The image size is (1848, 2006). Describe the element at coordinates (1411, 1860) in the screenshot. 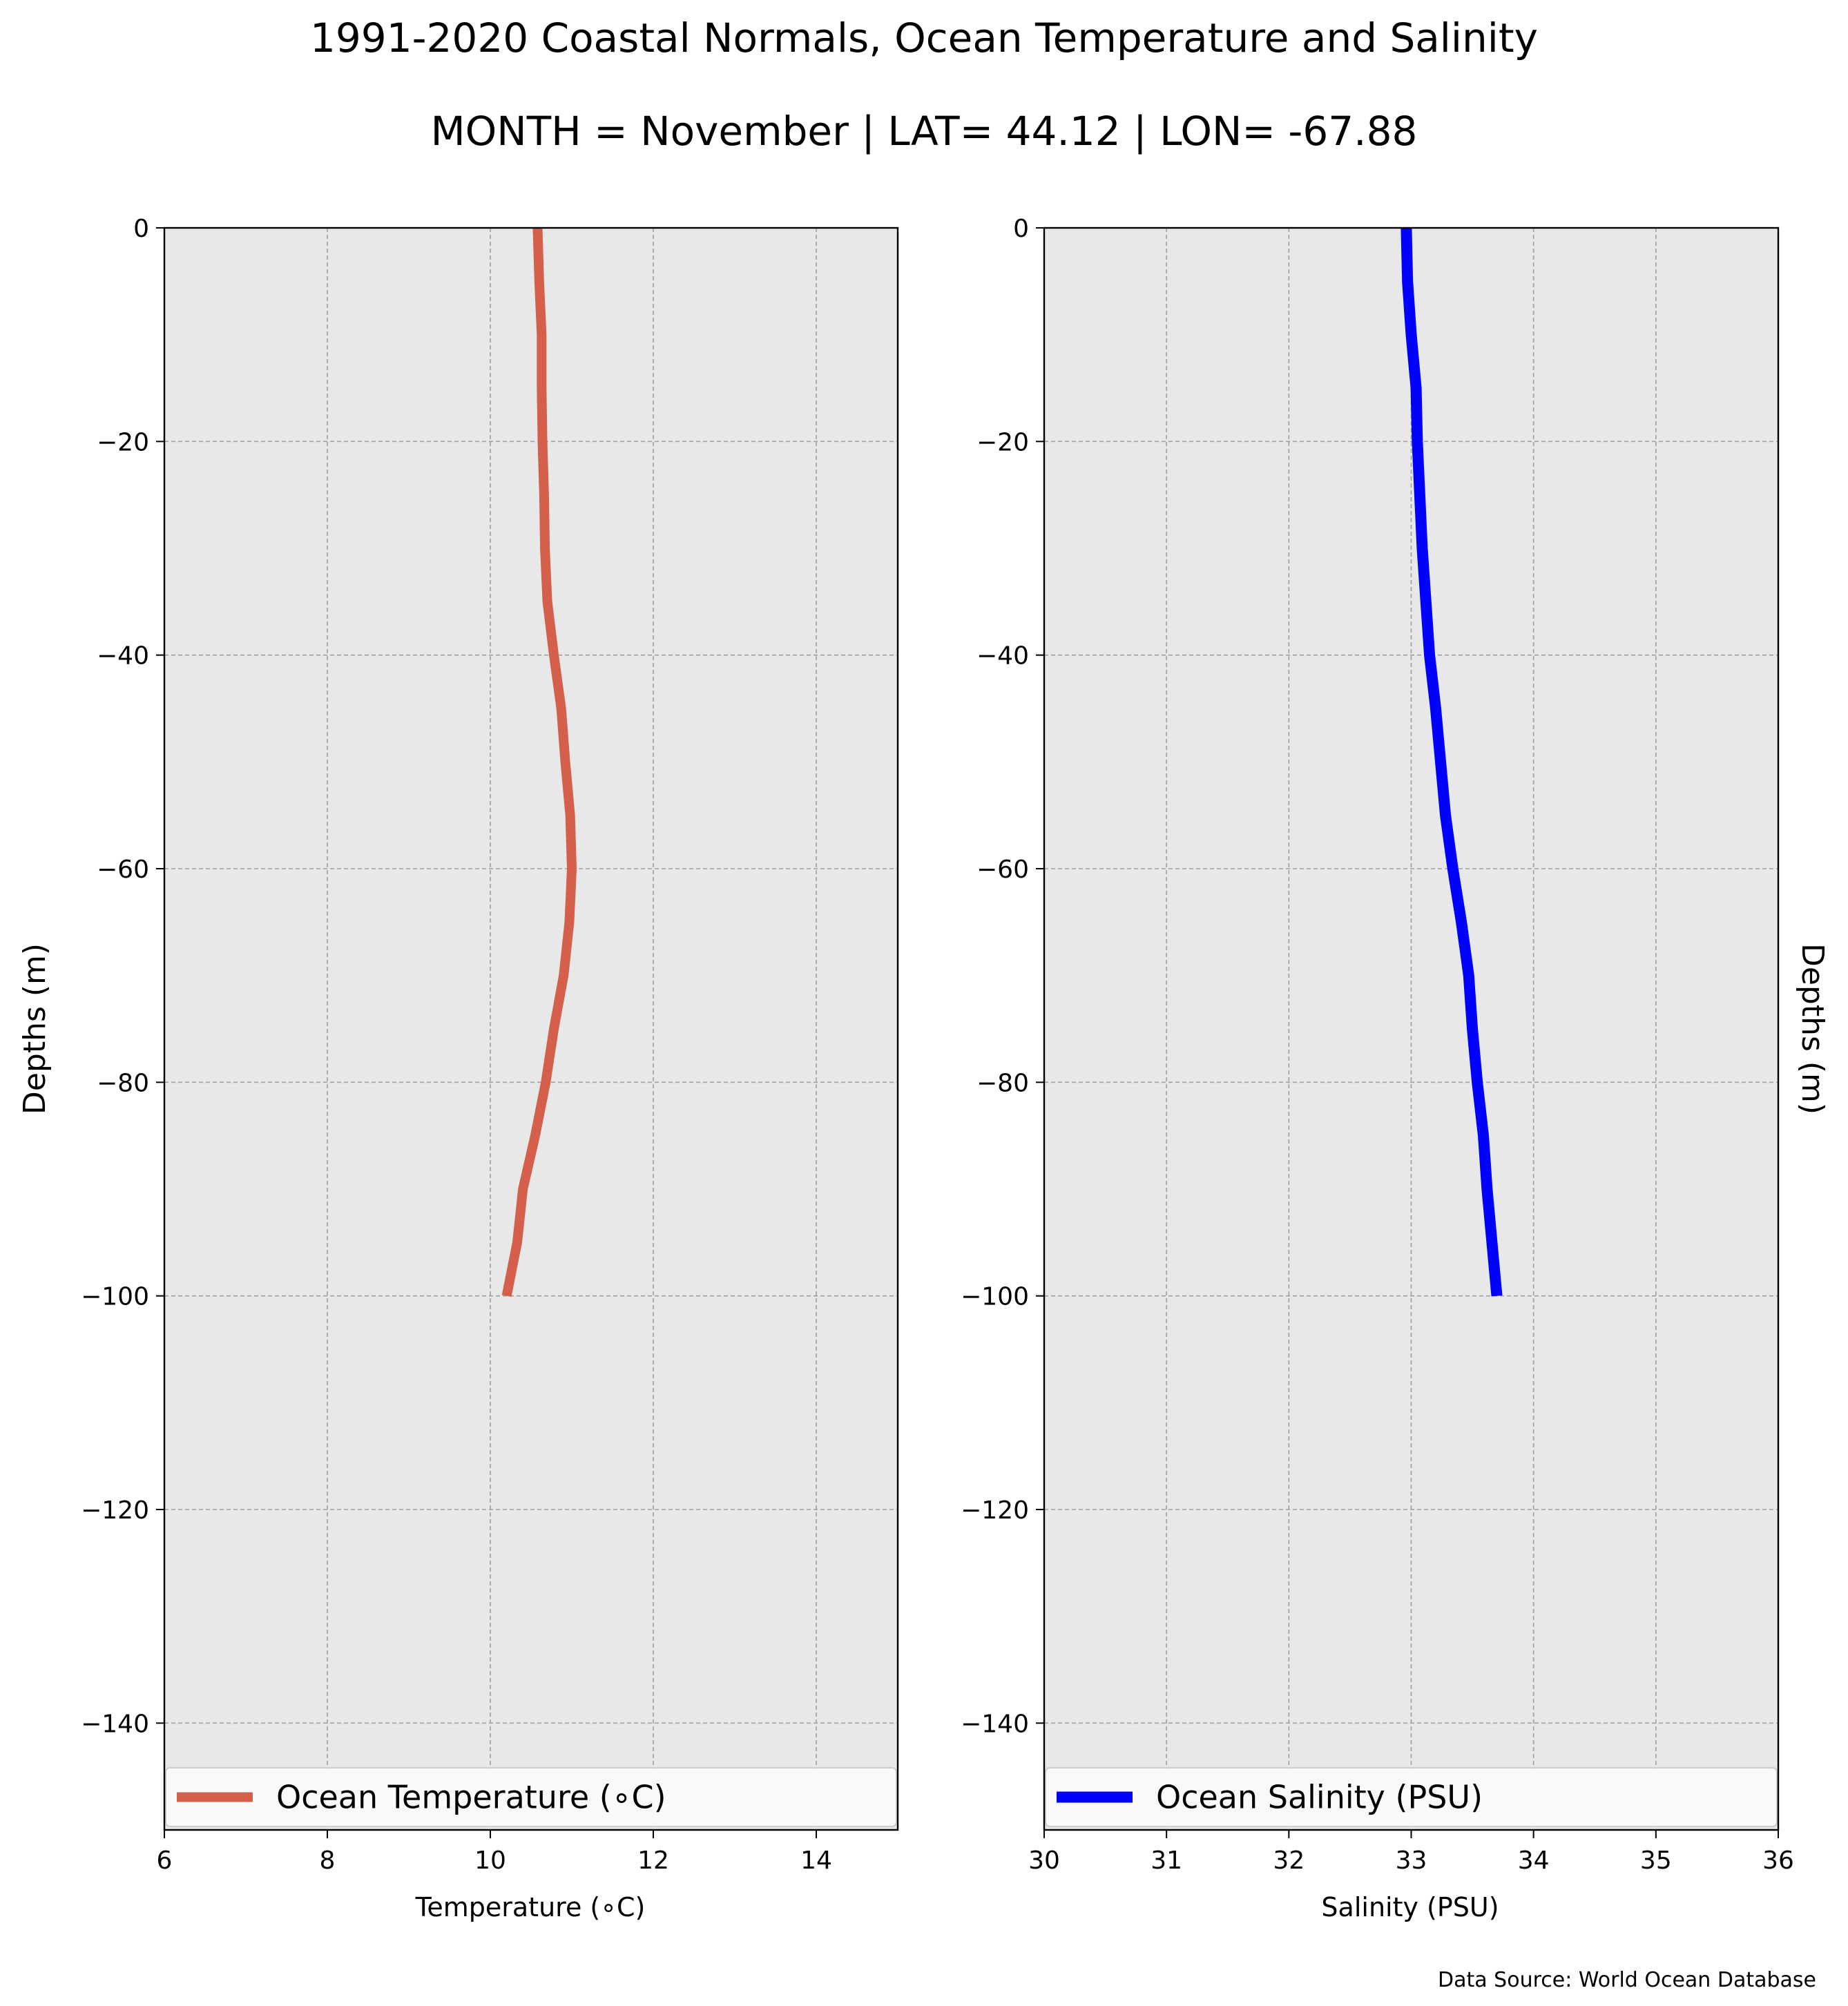

I see `salinity-x-tick-label: 33` at that location.